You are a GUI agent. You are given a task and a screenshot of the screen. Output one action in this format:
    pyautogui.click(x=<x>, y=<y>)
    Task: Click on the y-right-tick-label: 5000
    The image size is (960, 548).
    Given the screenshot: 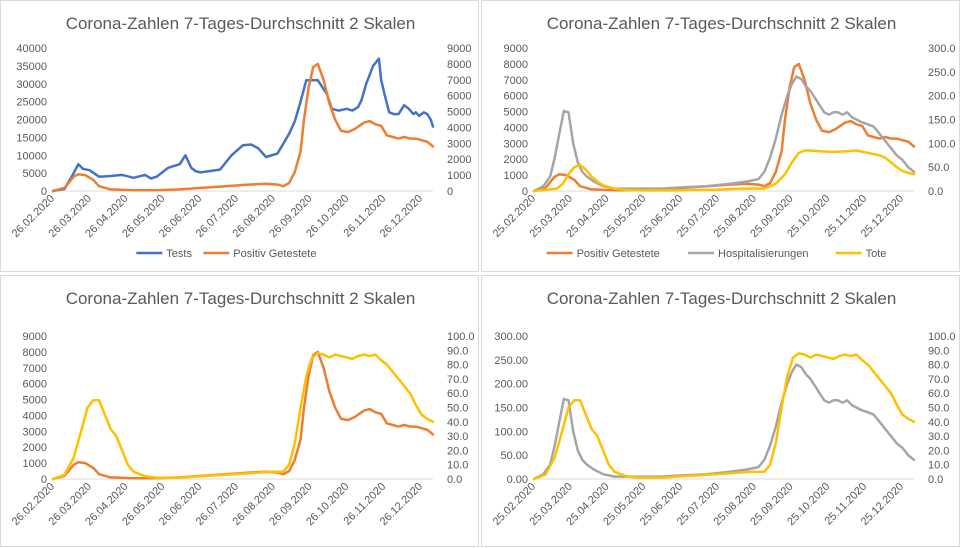 What is the action you would take?
    pyautogui.click(x=459, y=113)
    